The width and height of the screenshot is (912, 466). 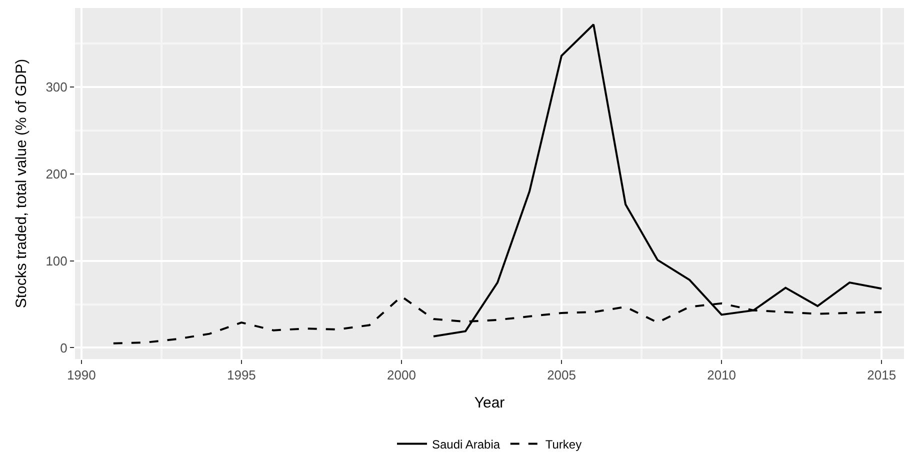 I want to click on y-tick-label: 200, so click(x=57, y=174).